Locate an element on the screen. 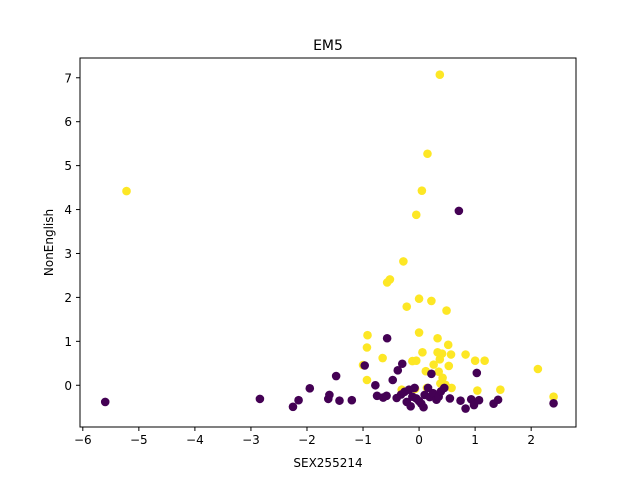 This screenshot has width=640, height=480. x-axis-label: SEX255214 is located at coordinates (327, 463).